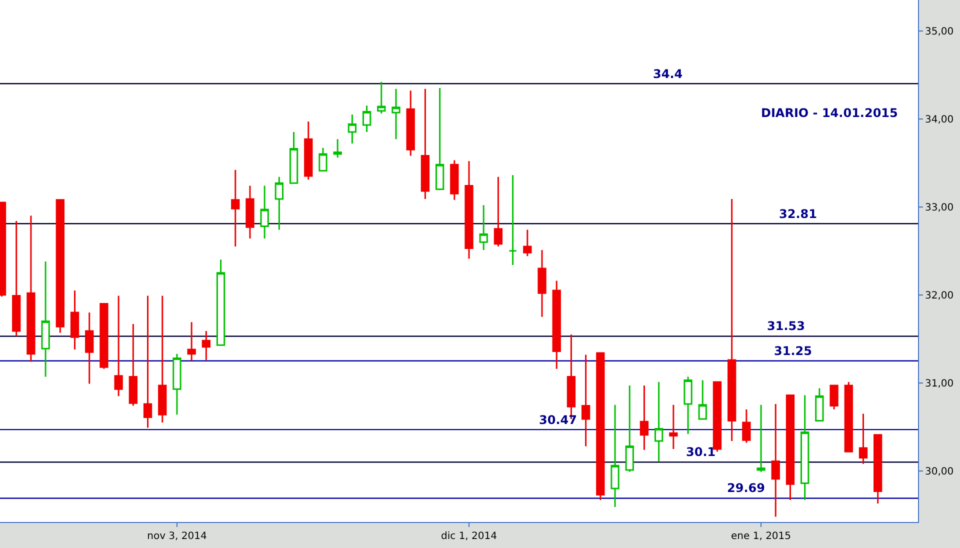 The height and width of the screenshot is (548, 960). I want to click on ref-line-label: 29.69, so click(746, 488).